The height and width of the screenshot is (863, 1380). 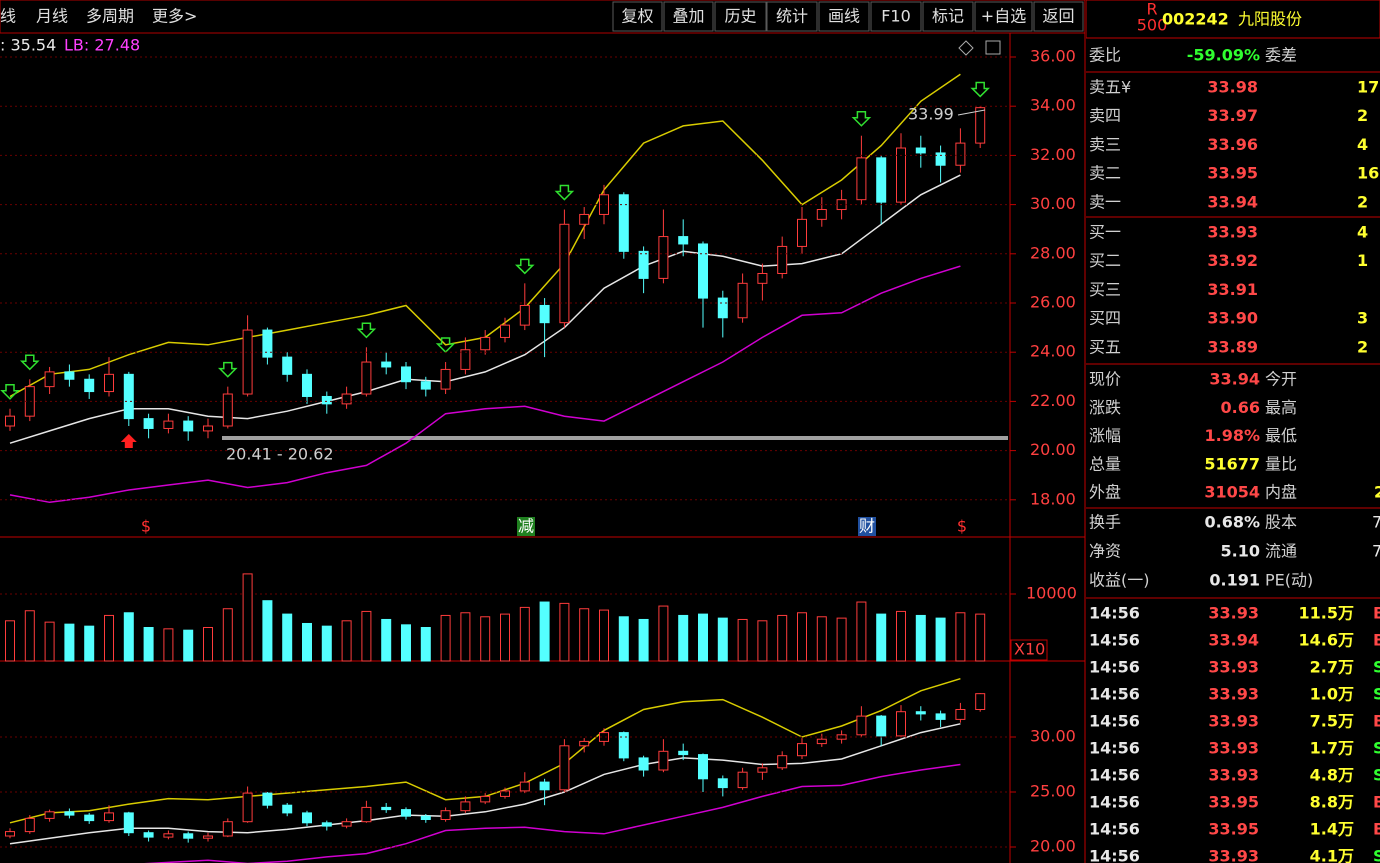 What do you see at coordinates (1152, 25) in the screenshot?
I see `badge-bottom: 500` at bounding box center [1152, 25].